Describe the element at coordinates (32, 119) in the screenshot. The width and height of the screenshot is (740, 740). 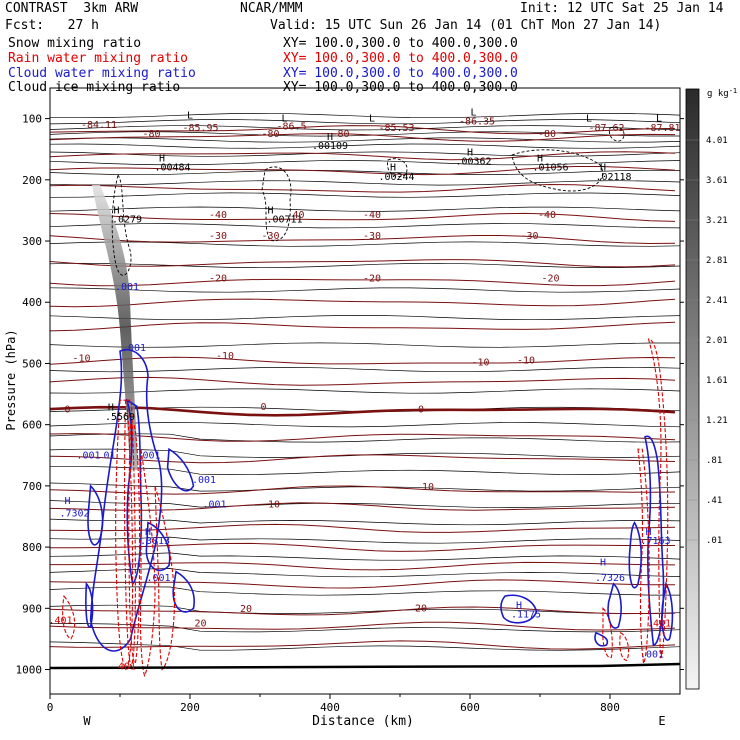
I see `y-tick-label: 100` at that location.